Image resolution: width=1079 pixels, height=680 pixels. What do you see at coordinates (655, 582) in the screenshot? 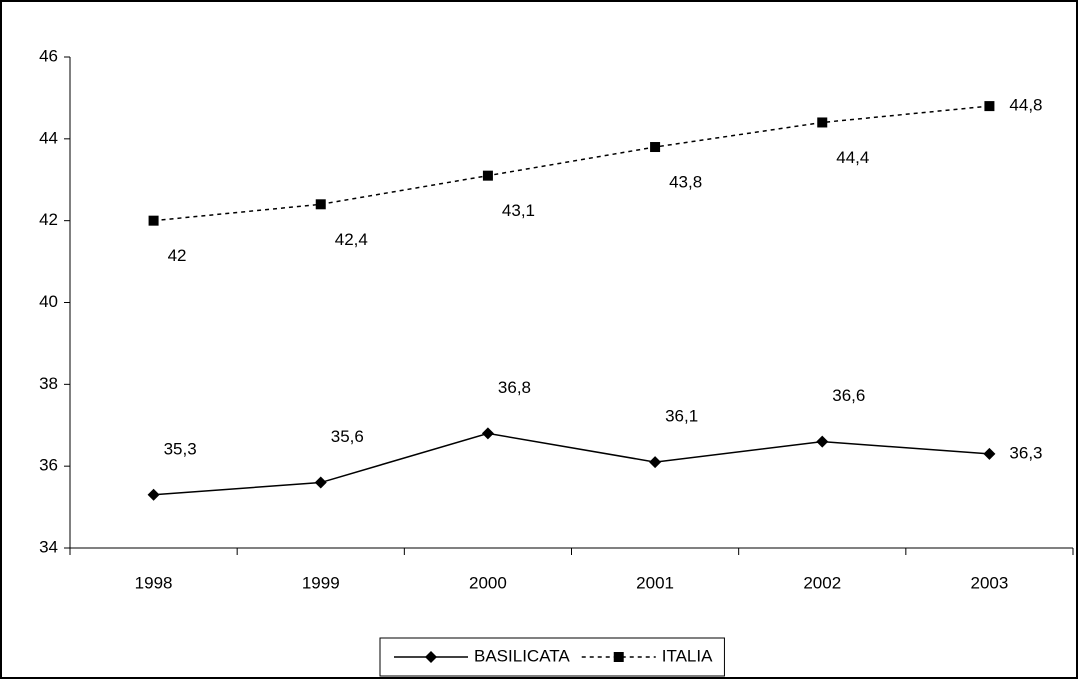
I see `x-tick-label: 2001` at bounding box center [655, 582].